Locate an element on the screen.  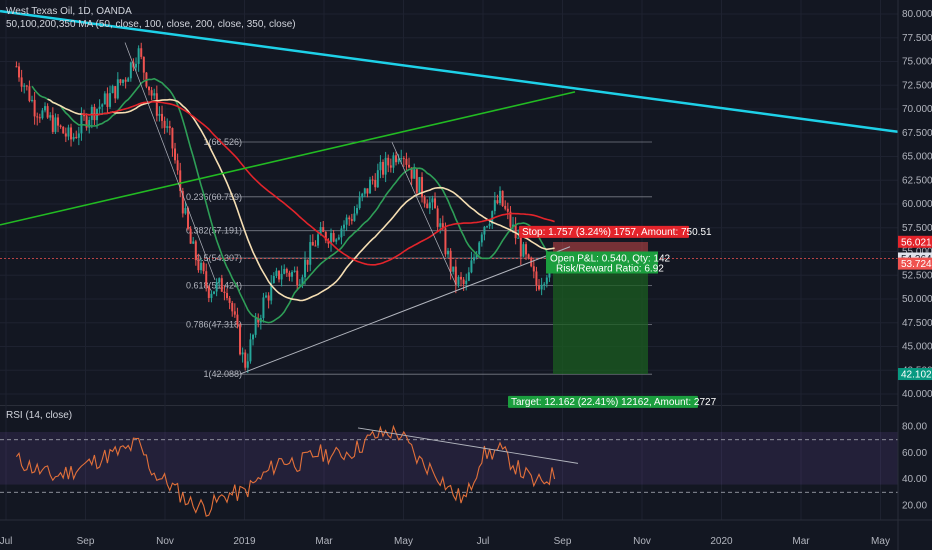
price-tick-label: 47.500 is located at coordinates (917, 323).